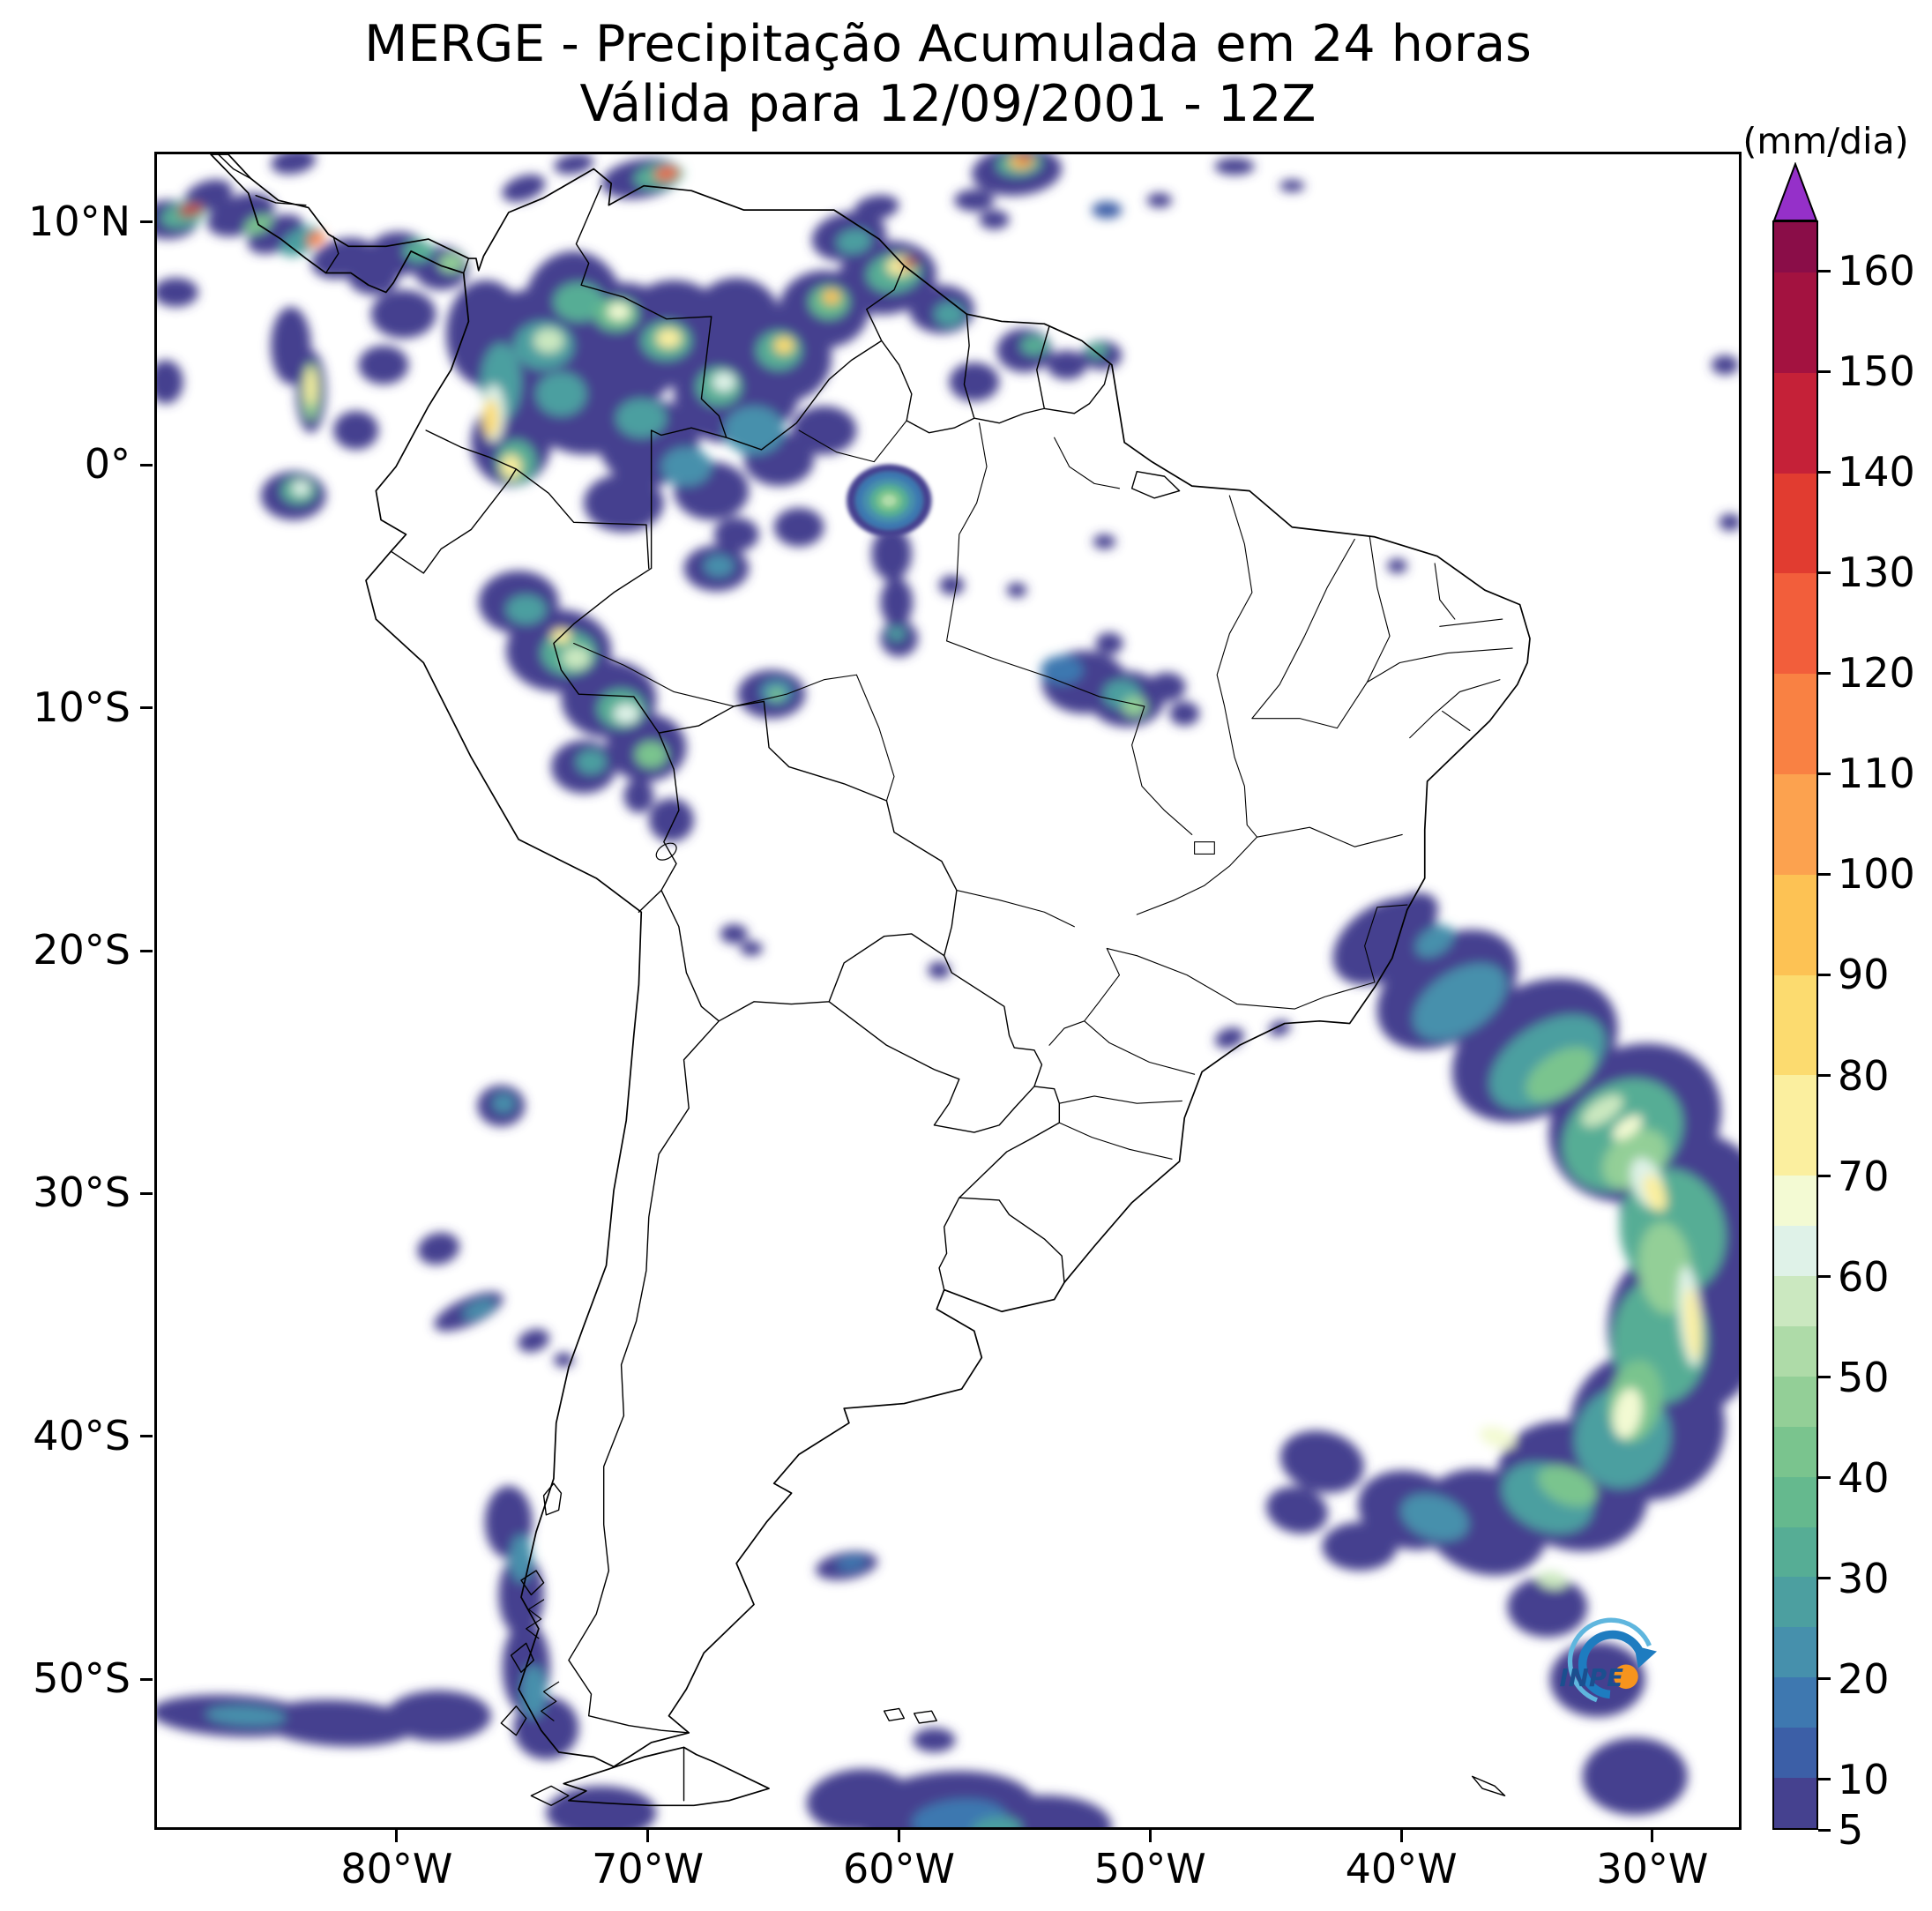  I want to click on colorbar-ticks: 160 150 140 130 120 110 100 90 80 70 60 50 40 30 20 10 5, so click(1875, 1037).